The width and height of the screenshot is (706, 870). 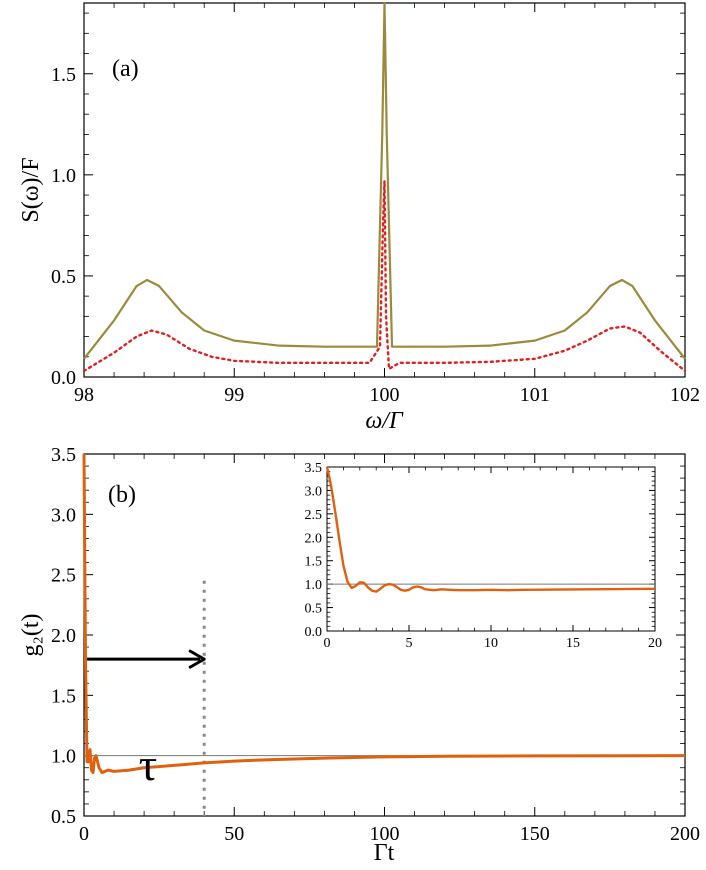 What do you see at coordinates (655, 643) in the screenshot?
I see `x-tick-label: 20` at bounding box center [655, 643].